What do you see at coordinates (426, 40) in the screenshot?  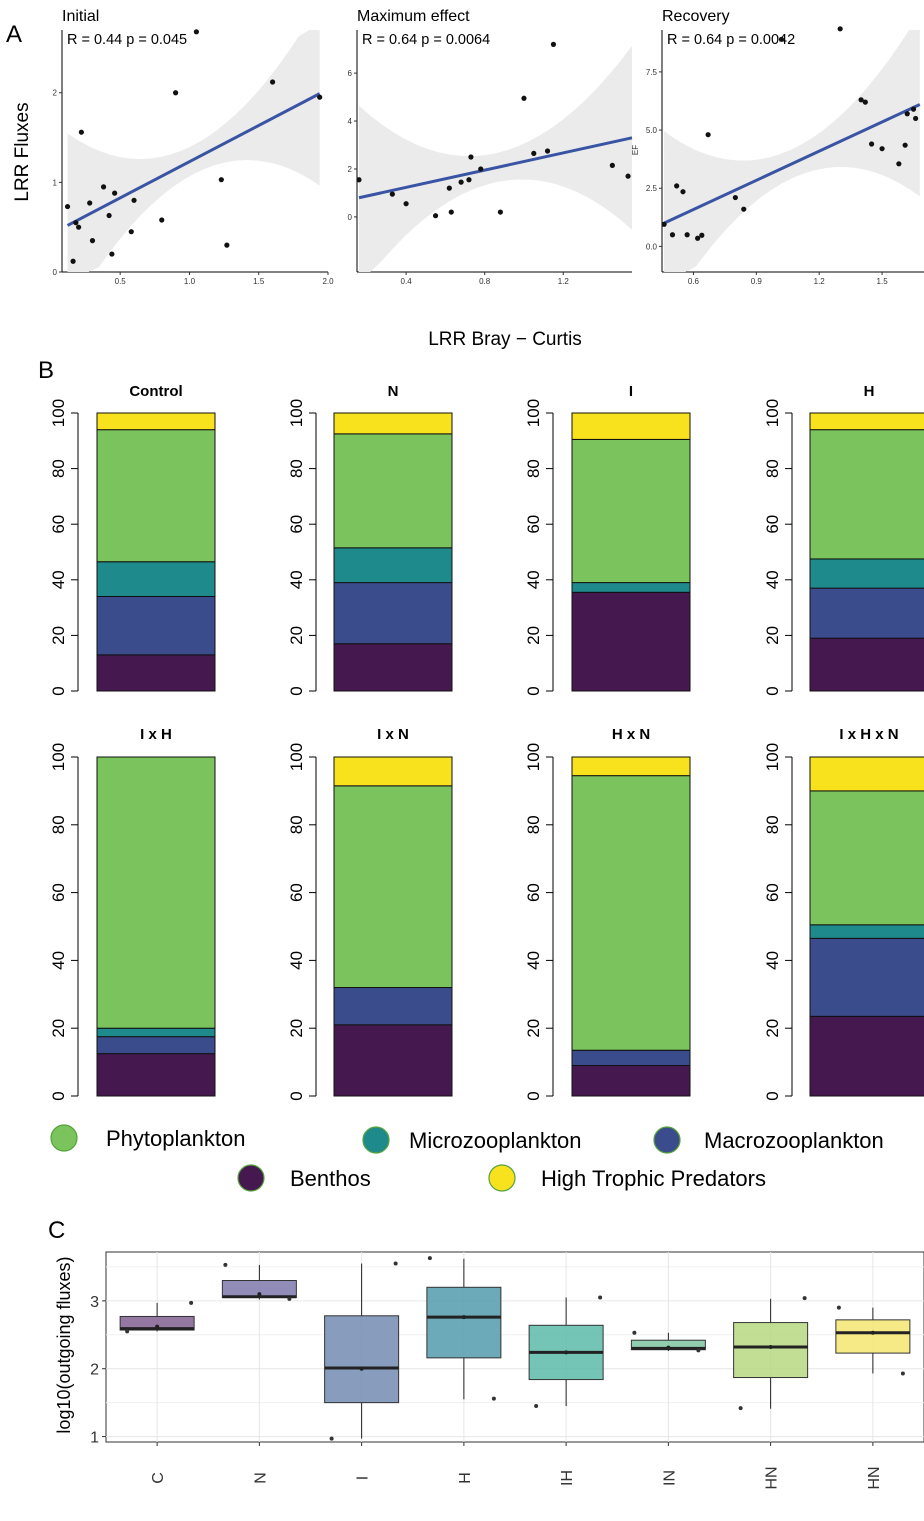 I see `scatter-stat-text: R = 0.64 p = 0.0064` at bounding box center [426, 40].